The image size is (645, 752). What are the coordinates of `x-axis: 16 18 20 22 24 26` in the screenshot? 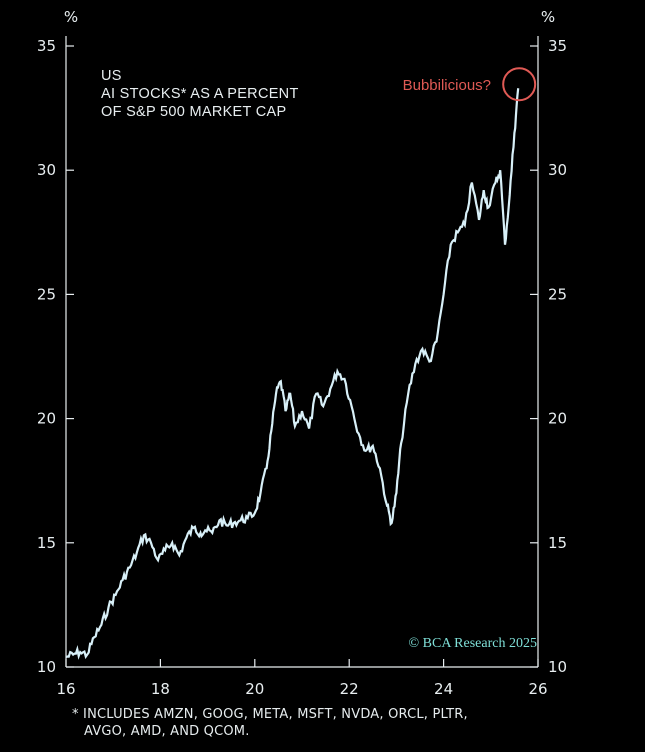 It's located at (302, 678).